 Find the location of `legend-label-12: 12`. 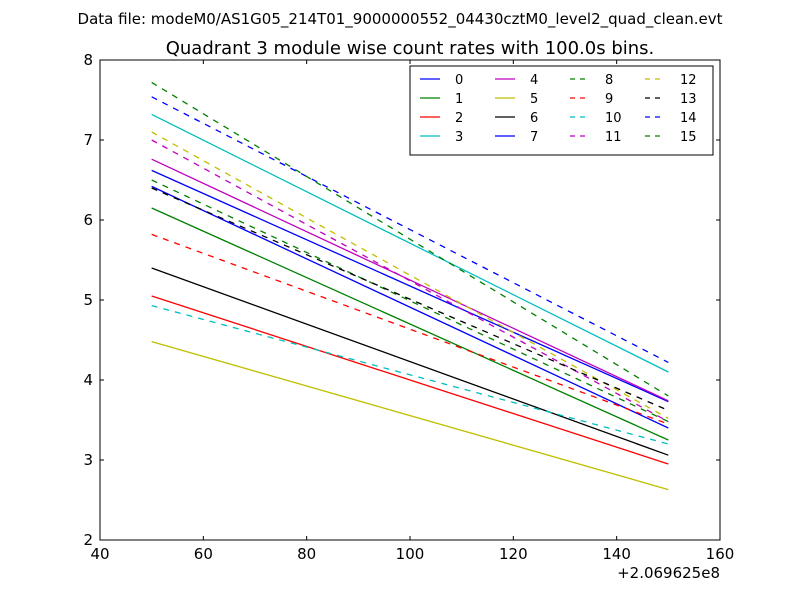

legend-label-12: 12 is located at coordinates (688, 80).